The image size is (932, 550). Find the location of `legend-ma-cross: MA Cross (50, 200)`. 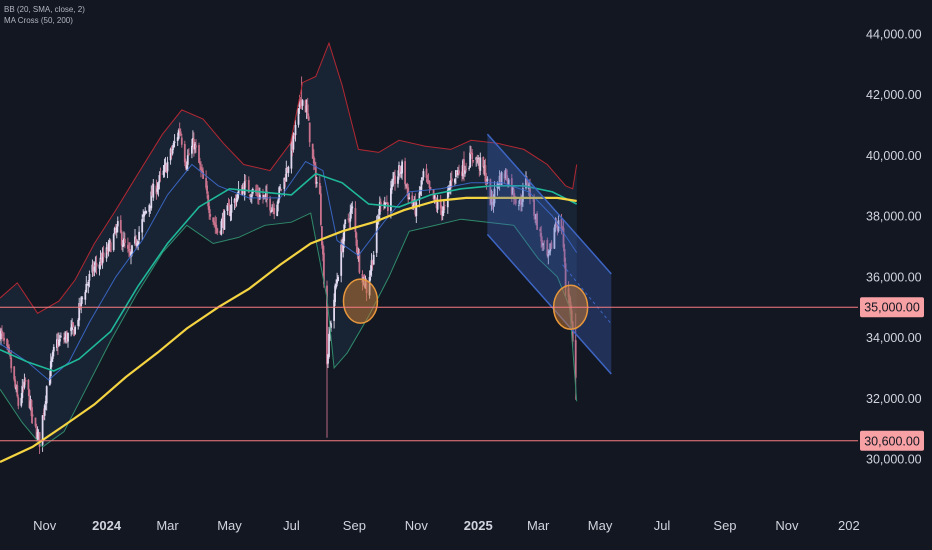

legend-ma-cross: MA Cross (50, 200) is located at coordinates (38, 20).